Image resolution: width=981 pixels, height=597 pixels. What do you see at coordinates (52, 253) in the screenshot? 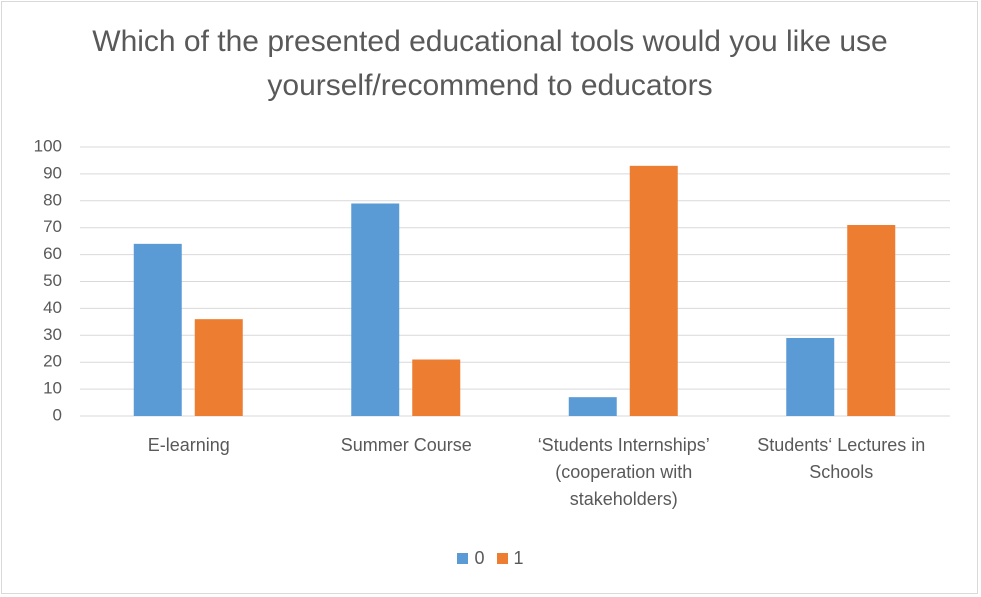
I see `y-tick-label: 60` at bounding box center [52, 253].